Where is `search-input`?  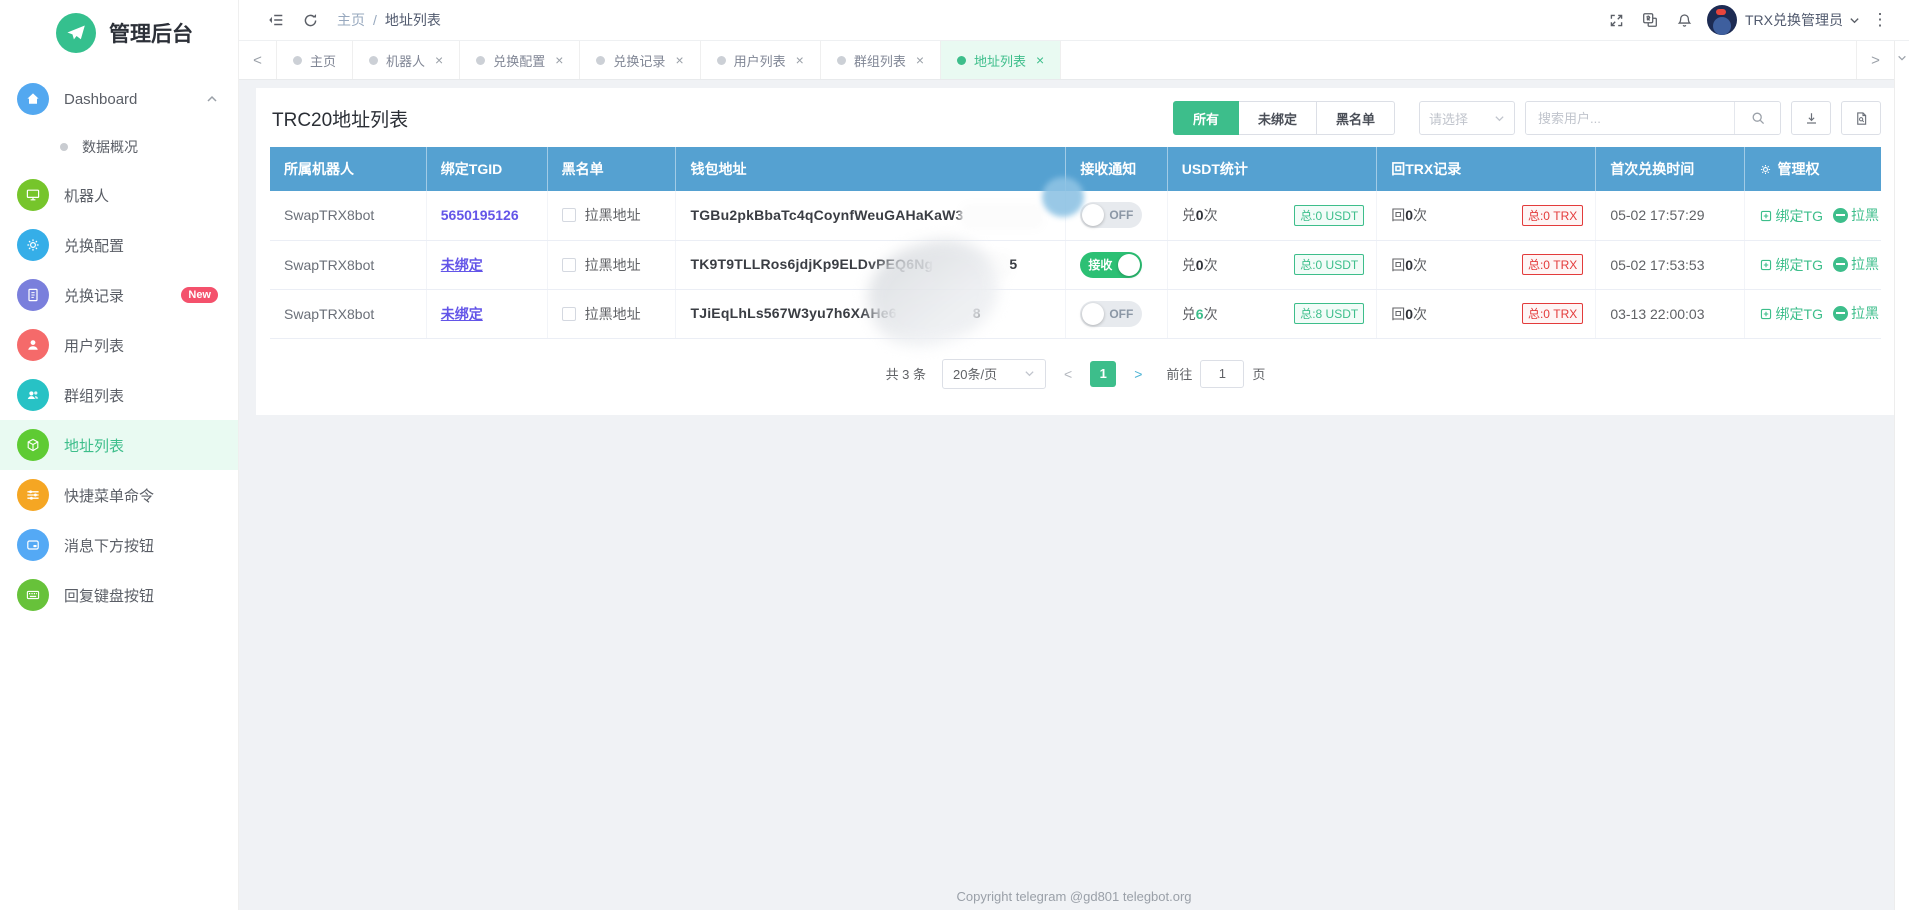
search-input is located at coordinates (1630, 118).